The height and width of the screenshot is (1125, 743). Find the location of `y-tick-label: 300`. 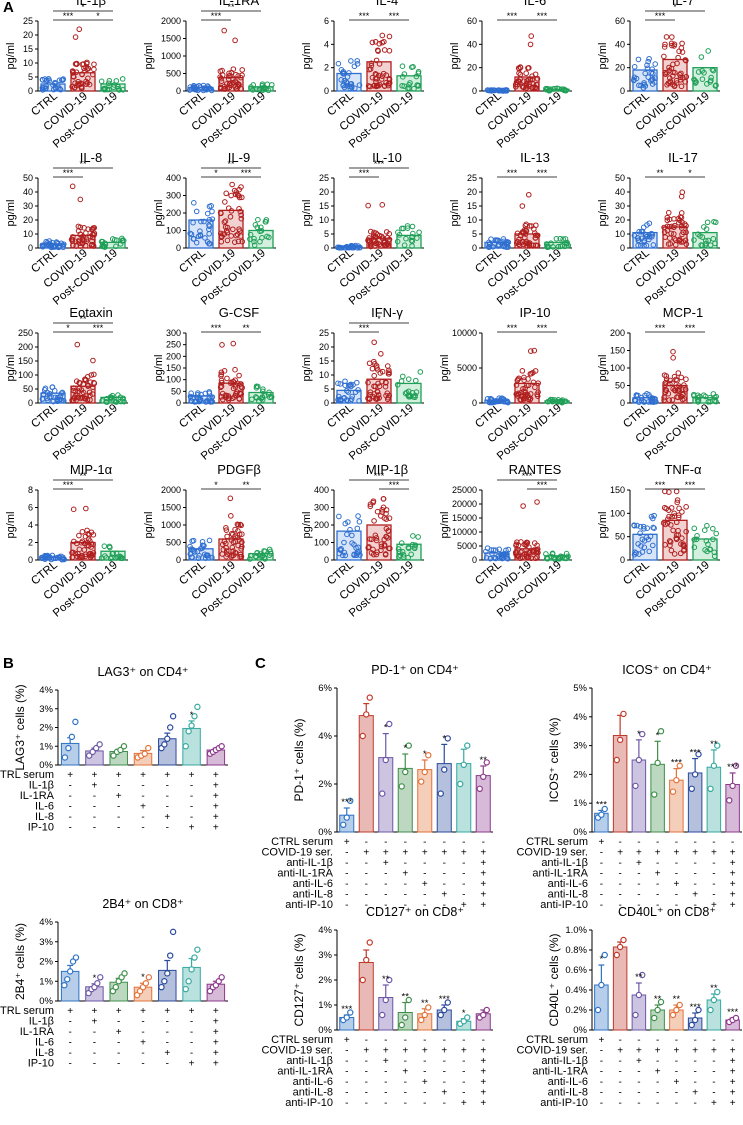

y-tick-label: 300 is located at coordinates (173, 333).